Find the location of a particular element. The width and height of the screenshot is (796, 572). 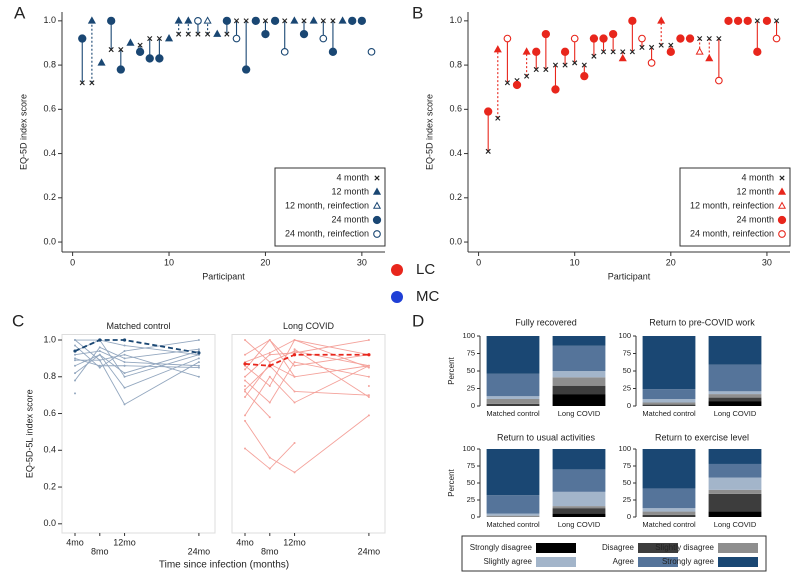

y-tick-label: 0 is located at coordinates (473, 516).